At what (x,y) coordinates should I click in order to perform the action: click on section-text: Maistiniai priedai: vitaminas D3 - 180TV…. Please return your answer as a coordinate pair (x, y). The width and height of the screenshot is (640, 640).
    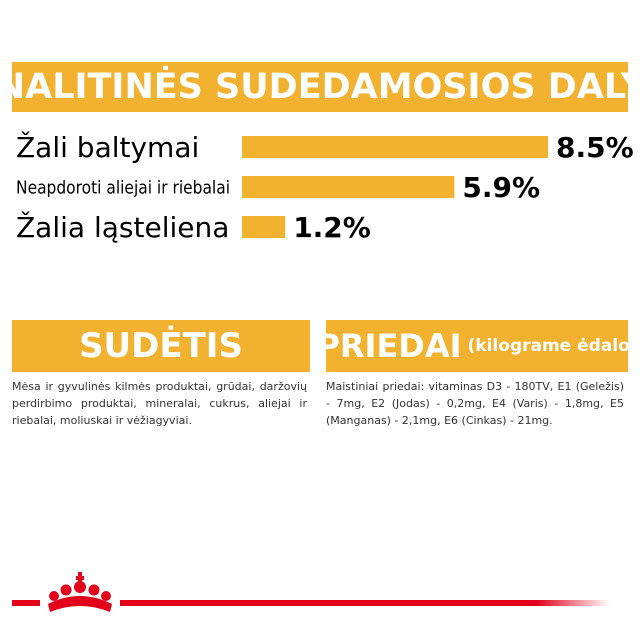
    Looking at the image, I should click on (475, 403).